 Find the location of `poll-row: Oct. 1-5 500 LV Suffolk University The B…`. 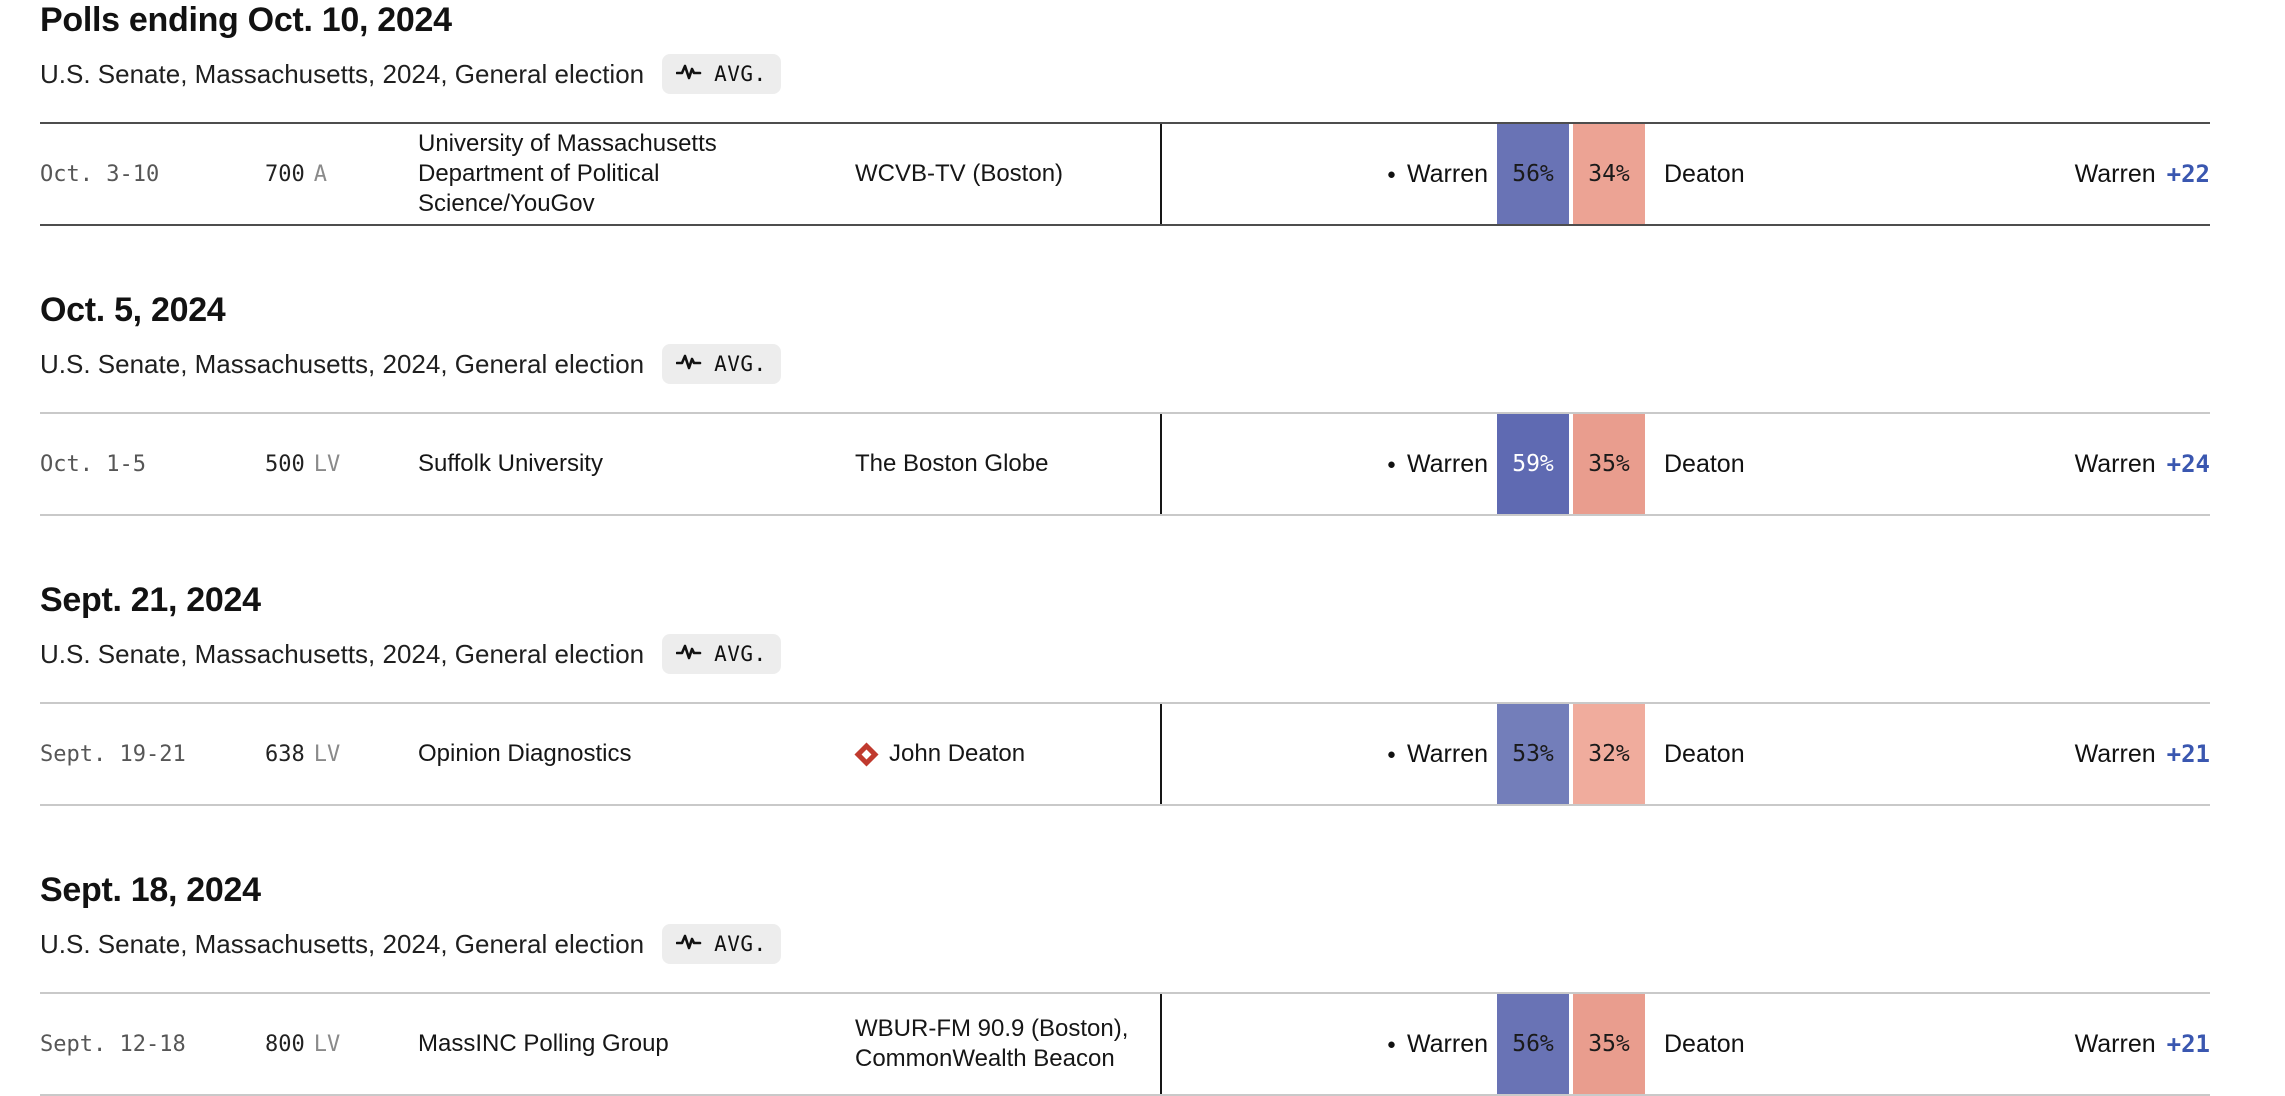

poll-row: Oct. 1-5 500 LV Suffolk University The B… is located at coordinates (1125, 464).